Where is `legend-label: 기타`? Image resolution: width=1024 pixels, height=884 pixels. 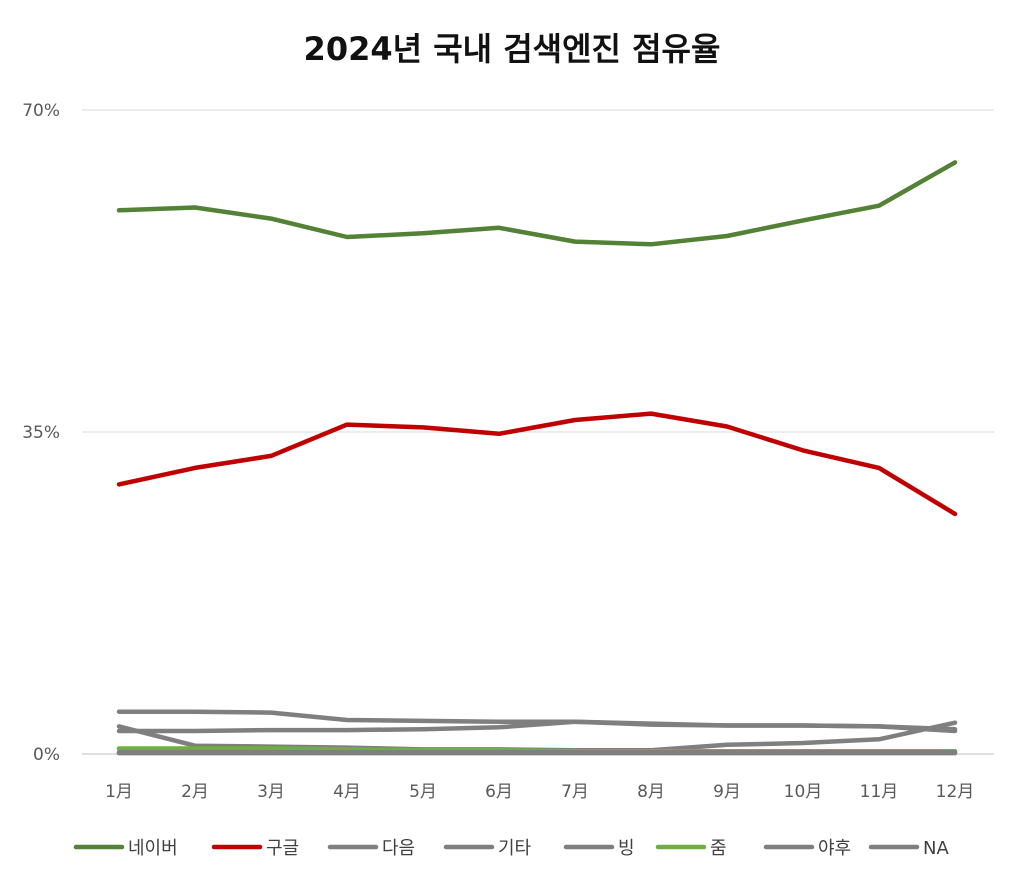
legend-label: 기타 is located at coordinates (515, 848).